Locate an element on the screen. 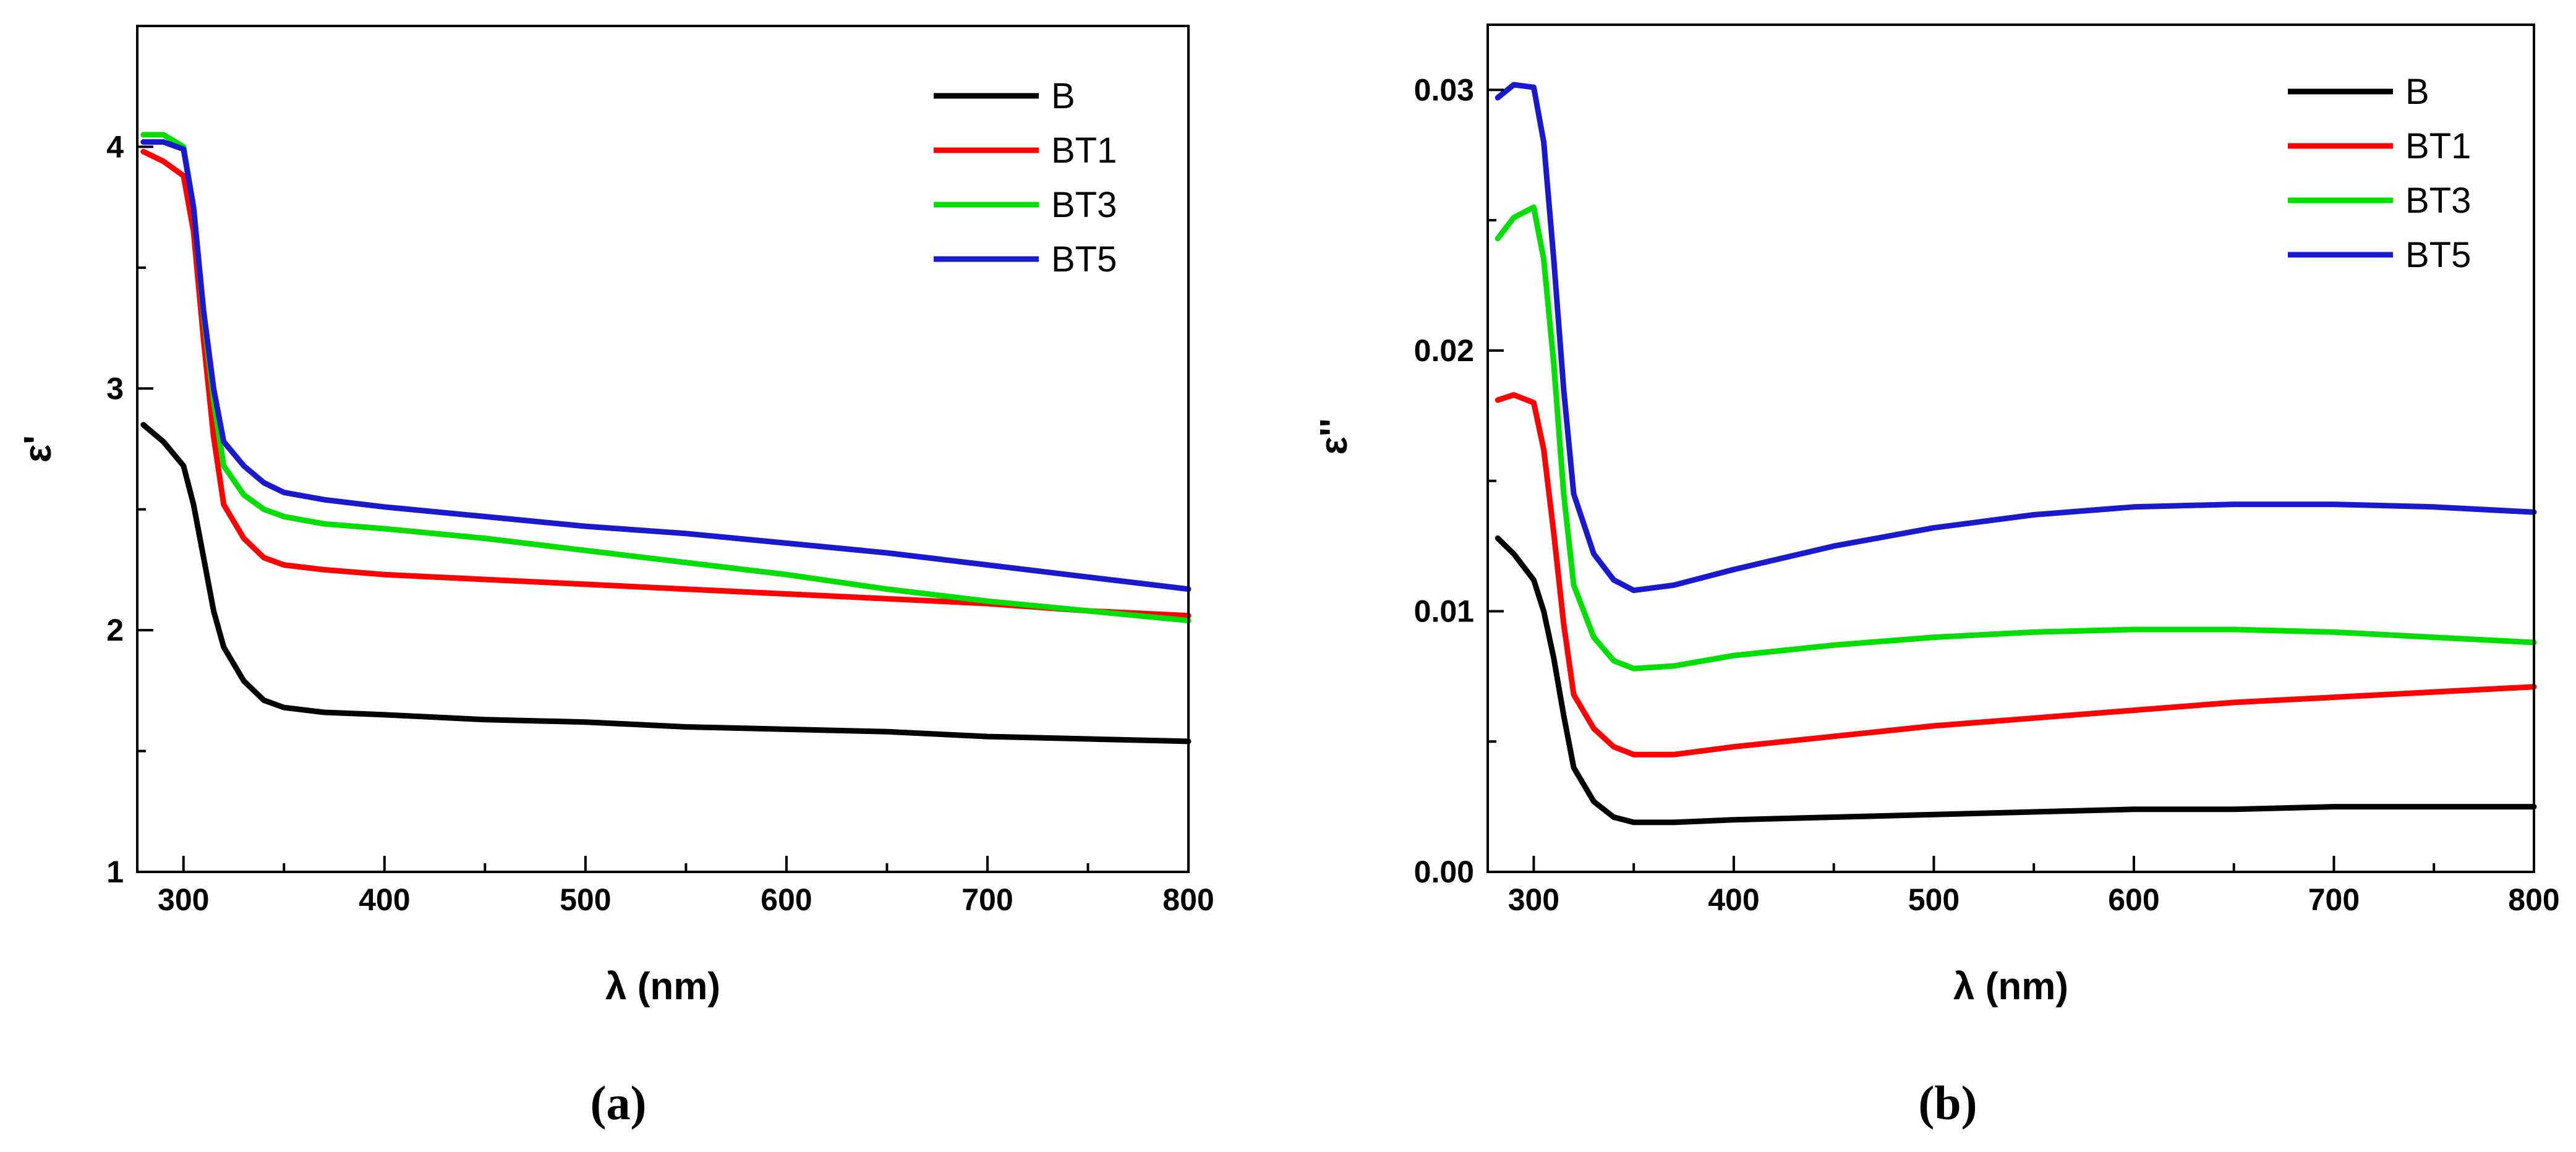 The height and width of the screenshot is (1152, 2576). panel-b-x-axis-title: λ (nm) is located at coordinates (2010, 986).